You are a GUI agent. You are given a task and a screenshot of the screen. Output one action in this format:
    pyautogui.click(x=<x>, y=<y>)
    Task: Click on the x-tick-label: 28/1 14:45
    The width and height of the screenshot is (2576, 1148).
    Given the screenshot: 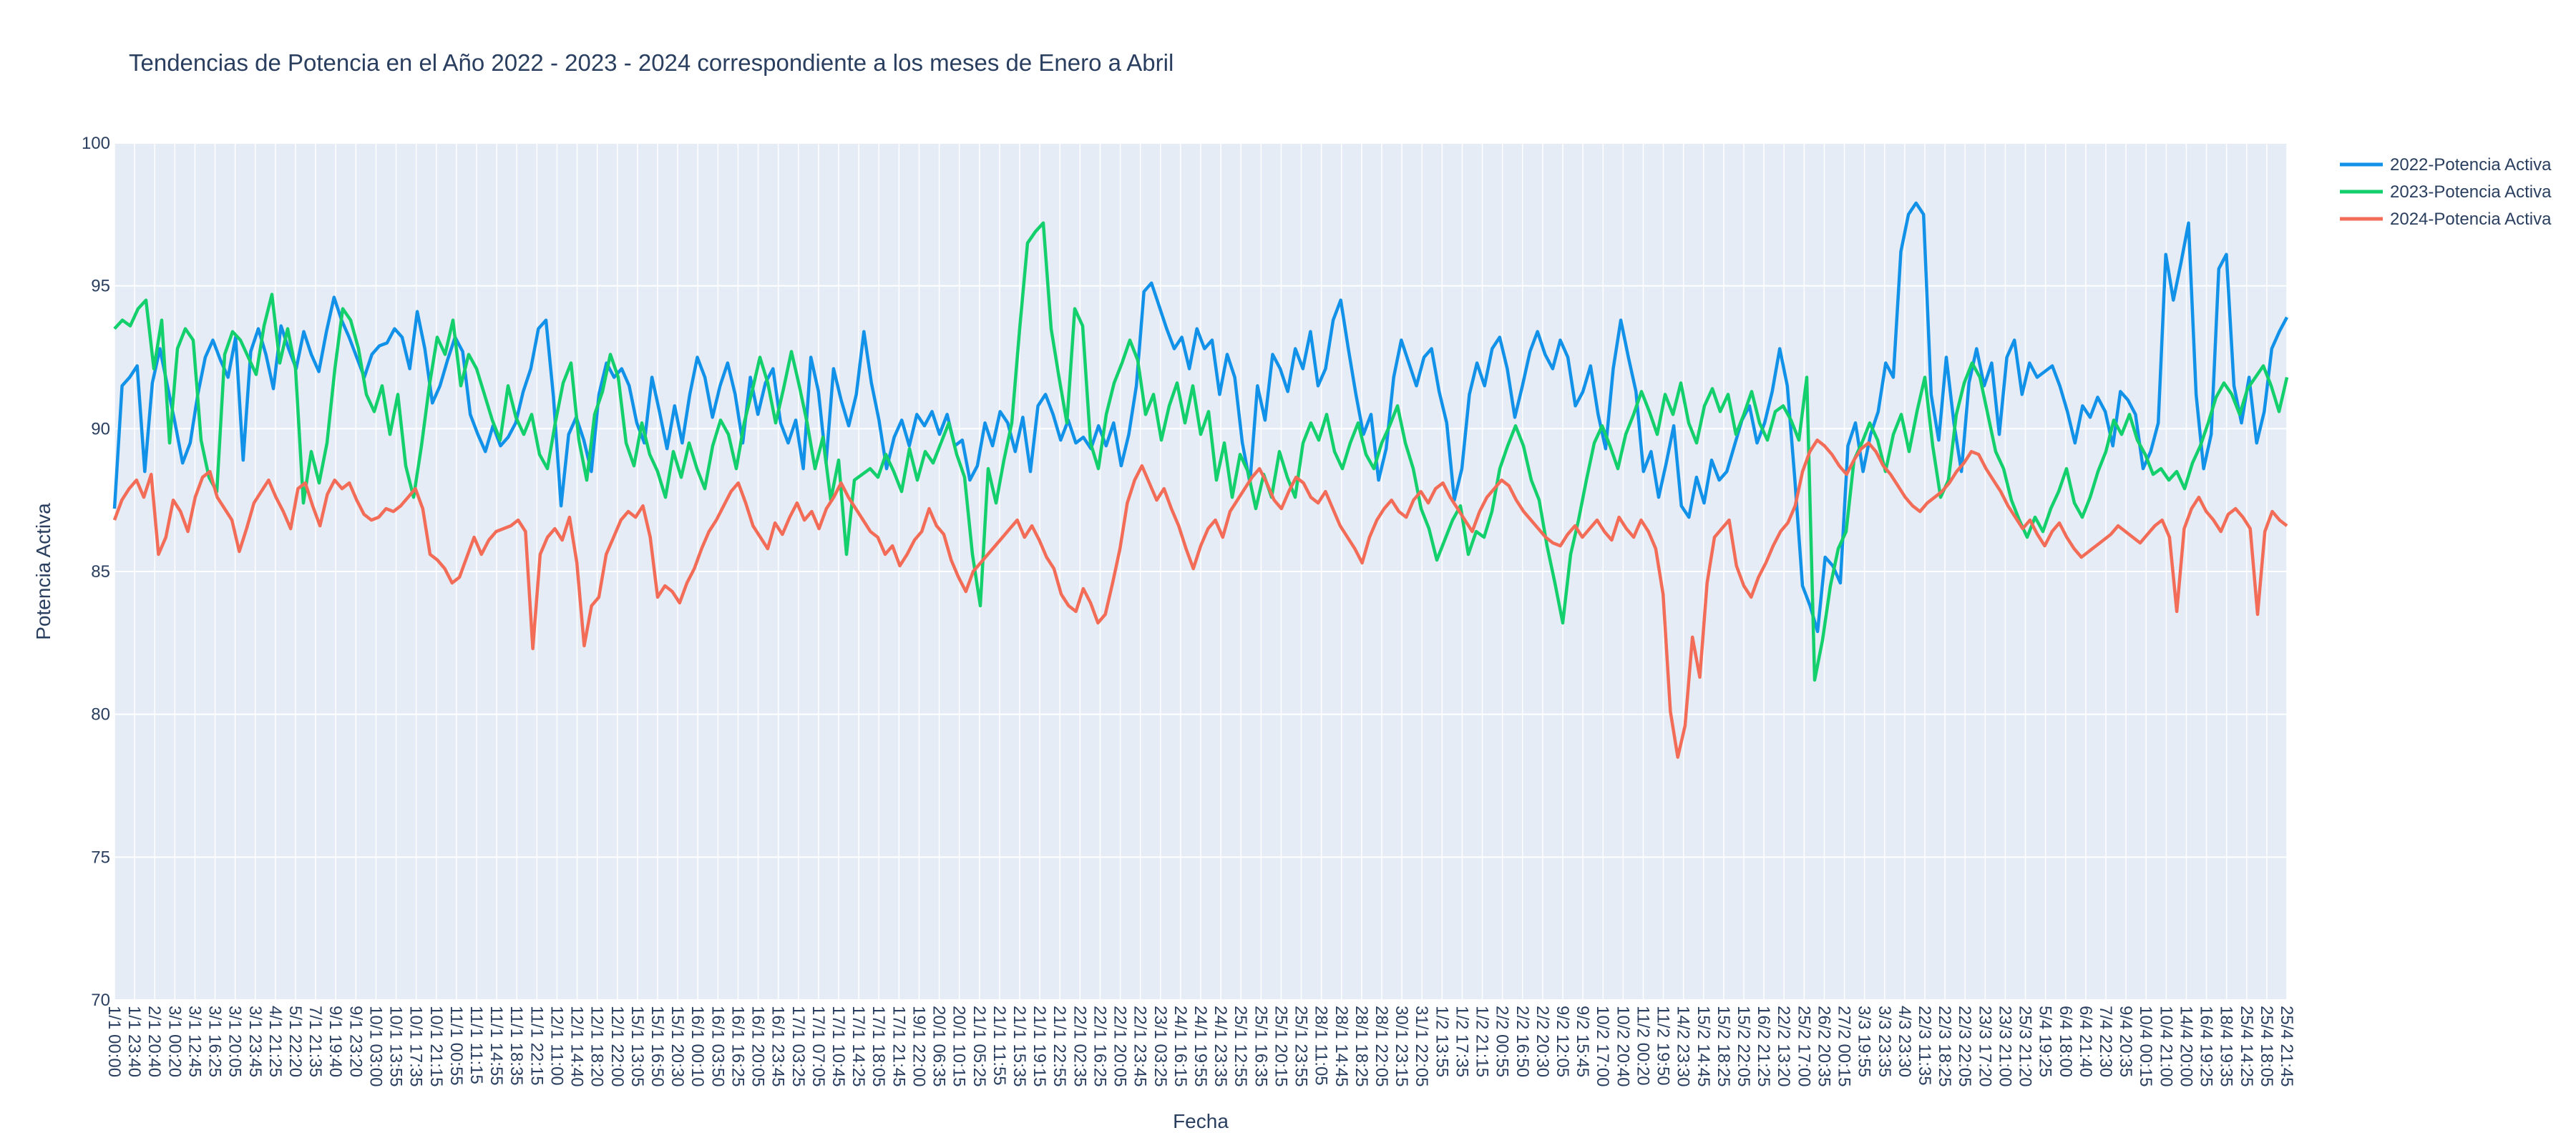 What is the action you would take?
    pyautogui.click(x=1341, y=1046)
    